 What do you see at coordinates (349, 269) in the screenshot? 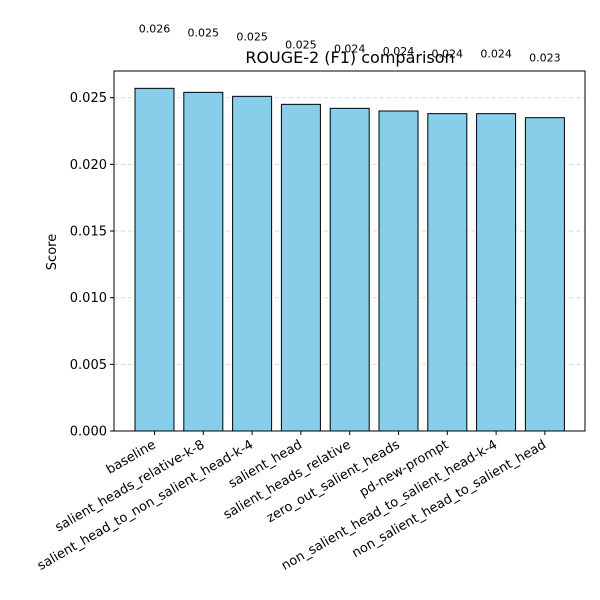
I see `bar-salient_heads_relative` at bounding box center [349, 269].